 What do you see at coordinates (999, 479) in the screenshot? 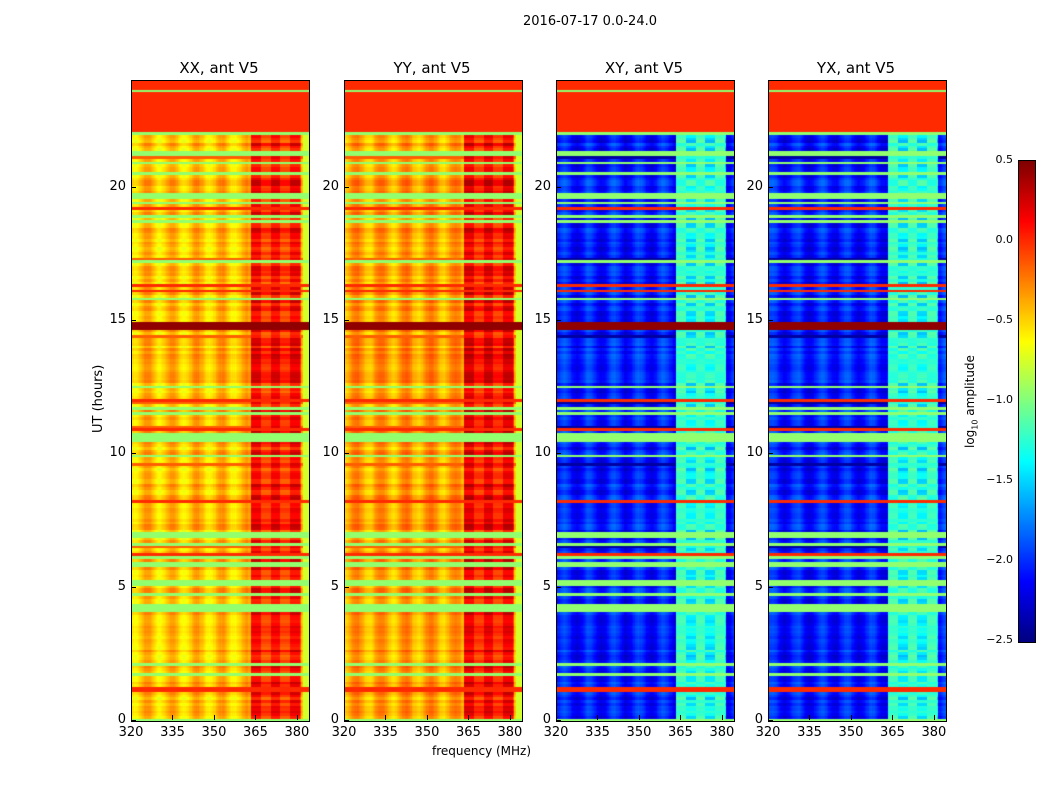
I see `colorbar-tick-label: −1.5` at bounding box center [999, 479].